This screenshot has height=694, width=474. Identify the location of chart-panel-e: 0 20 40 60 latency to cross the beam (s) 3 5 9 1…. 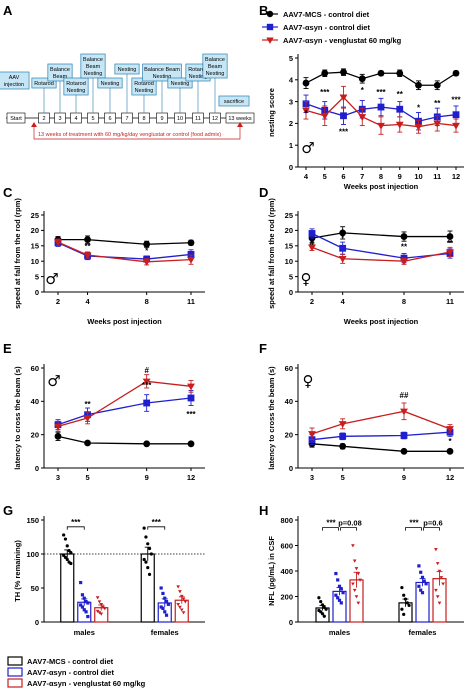
(109, 423).